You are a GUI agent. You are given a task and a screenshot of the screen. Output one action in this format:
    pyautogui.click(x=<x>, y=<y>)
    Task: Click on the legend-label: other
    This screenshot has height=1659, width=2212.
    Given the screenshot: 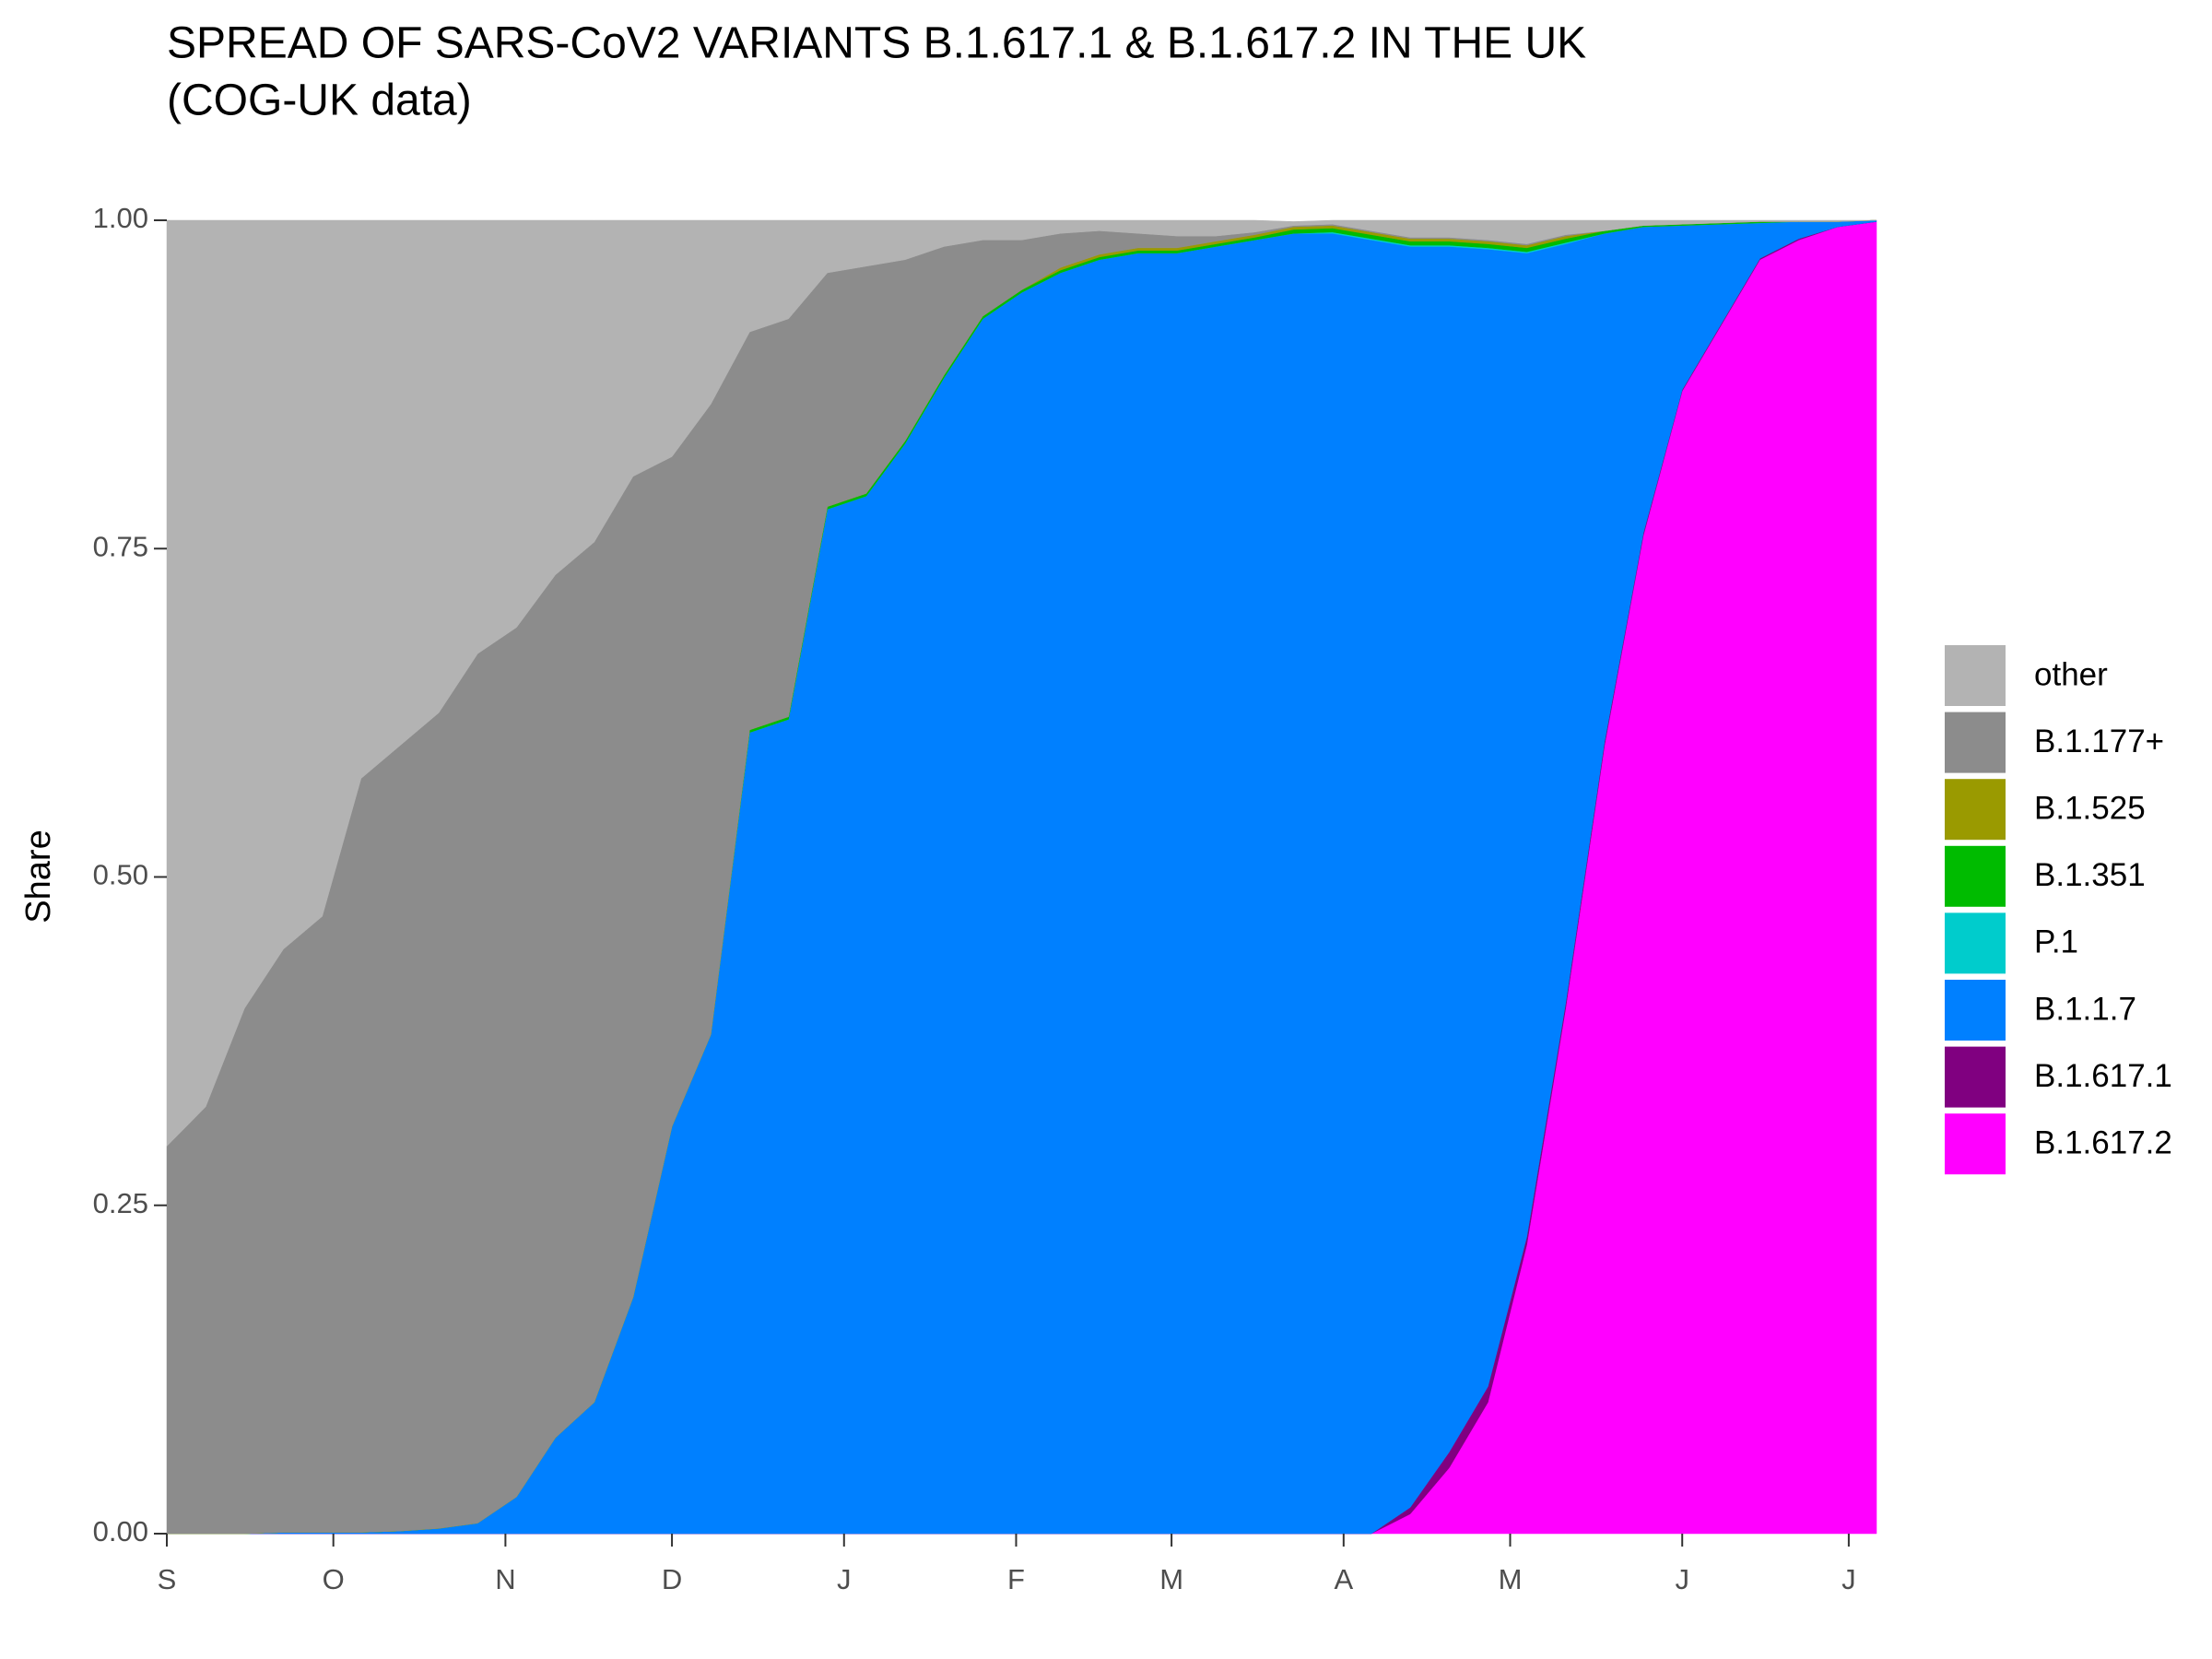 What is the action you would take?
    pyautogui.click(x=2071, y=674)
    